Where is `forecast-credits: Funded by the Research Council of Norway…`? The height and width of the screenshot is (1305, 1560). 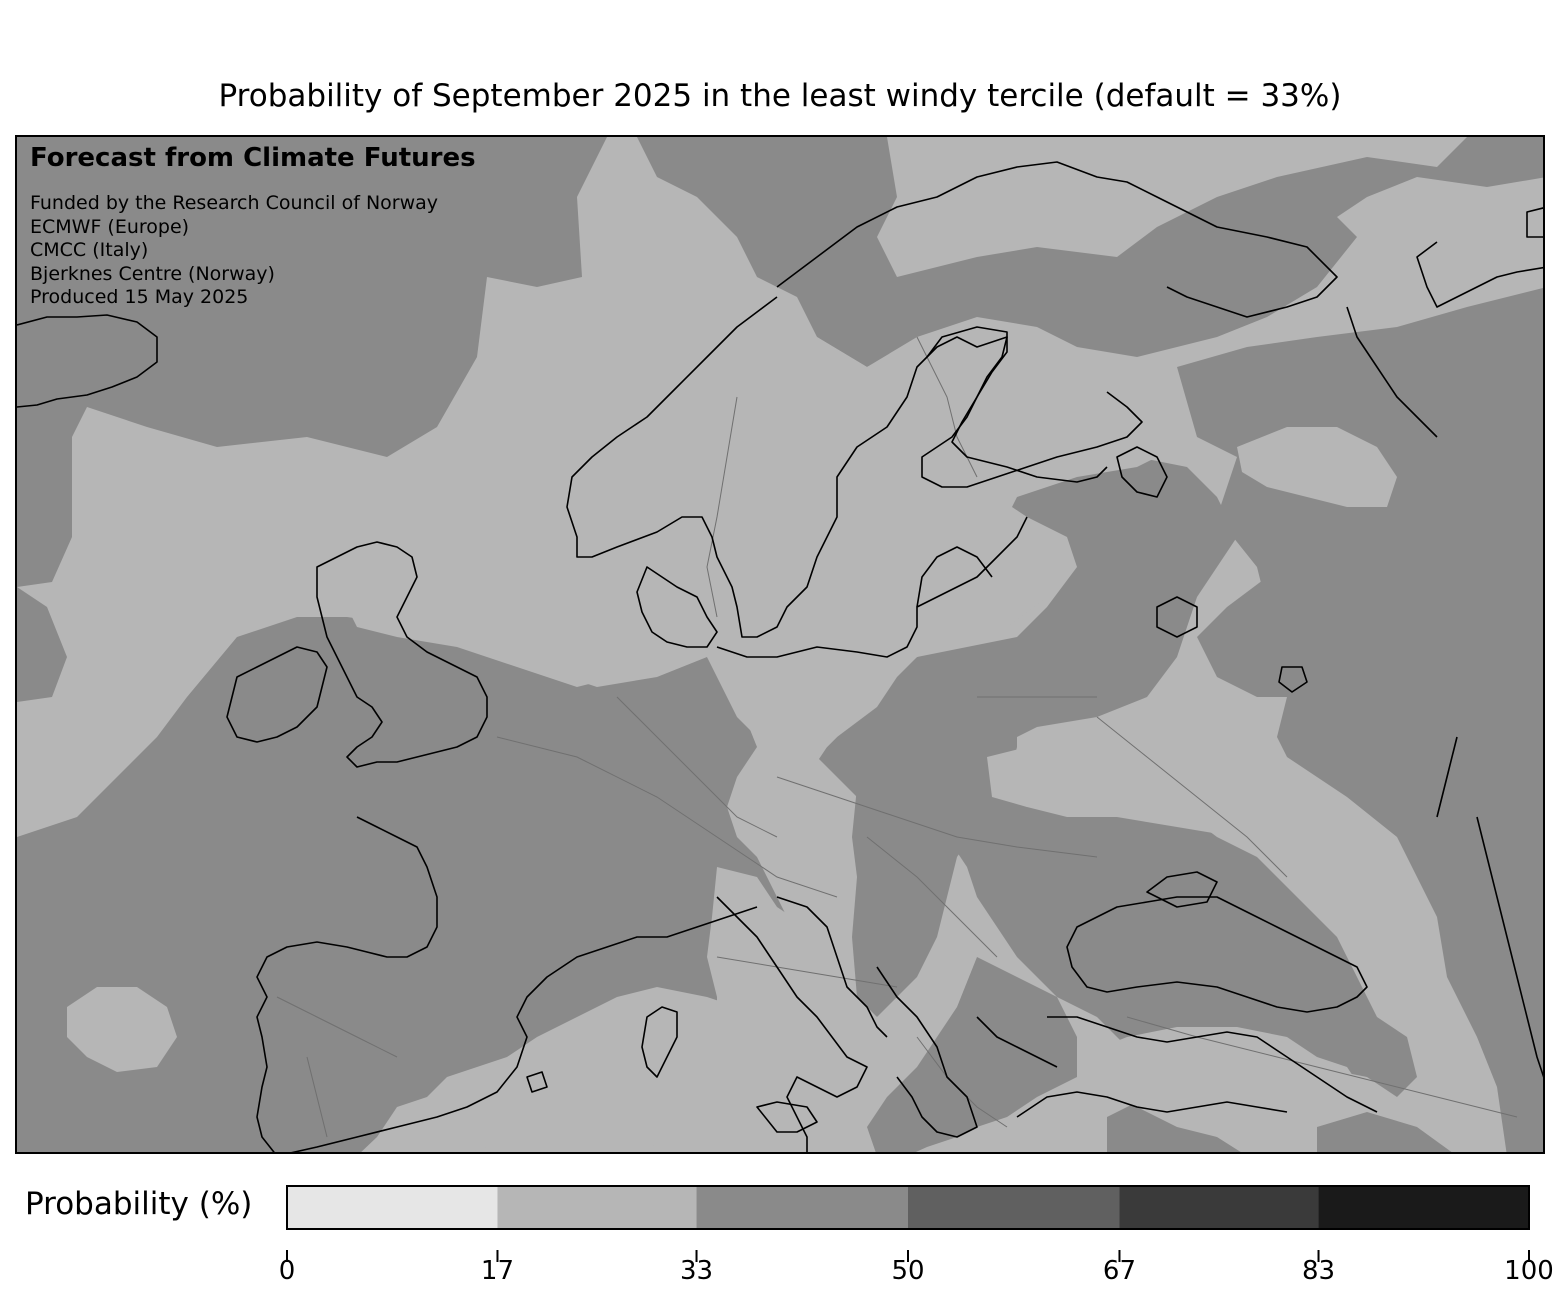
forecast-credits: Funded by the Research Council of Norway… is located at coordinates (253, 251).